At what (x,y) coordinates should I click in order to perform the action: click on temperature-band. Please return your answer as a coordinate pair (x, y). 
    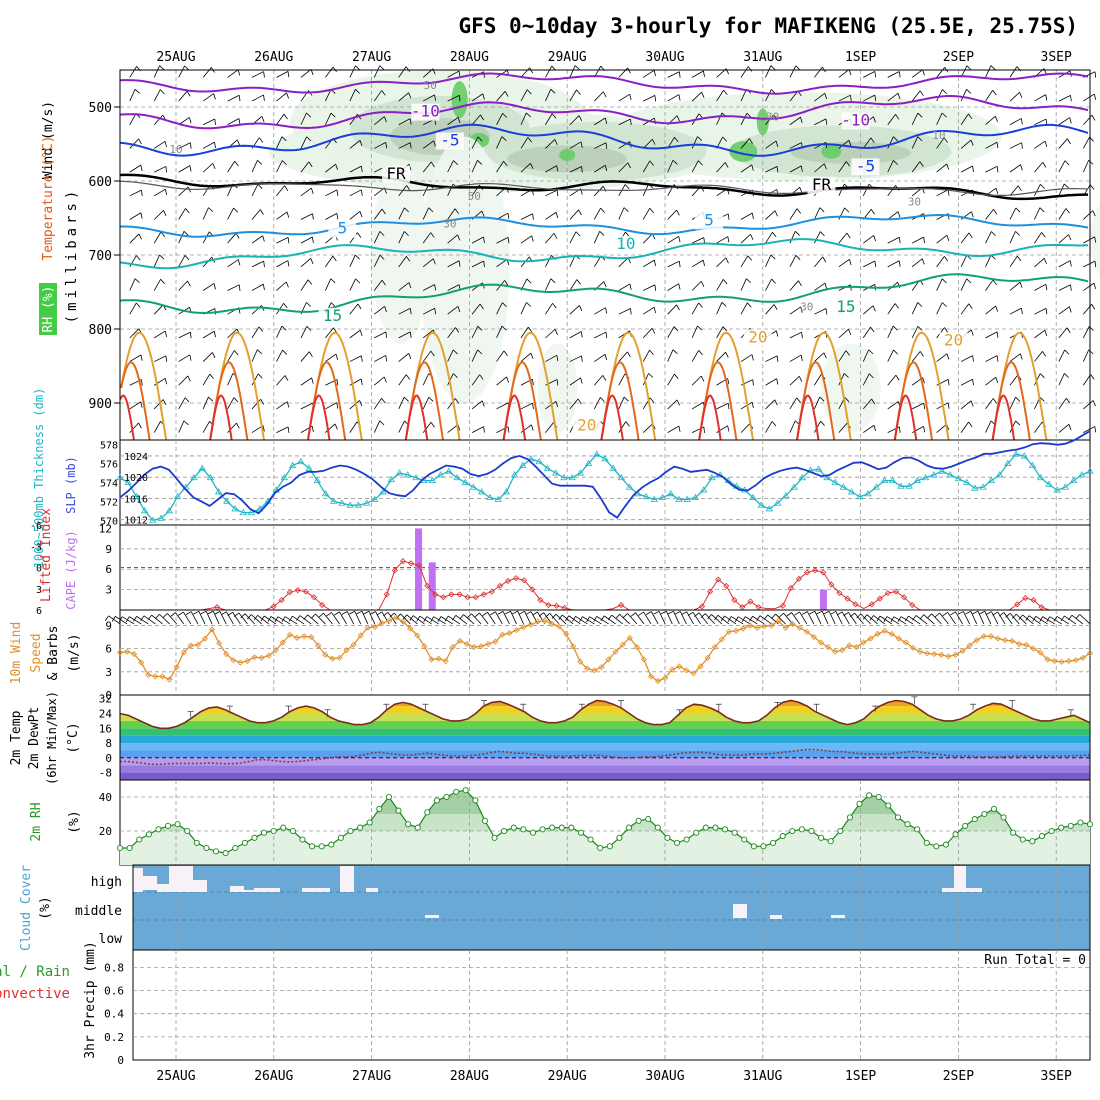
    Looking at the image, I should click on (605, 703).